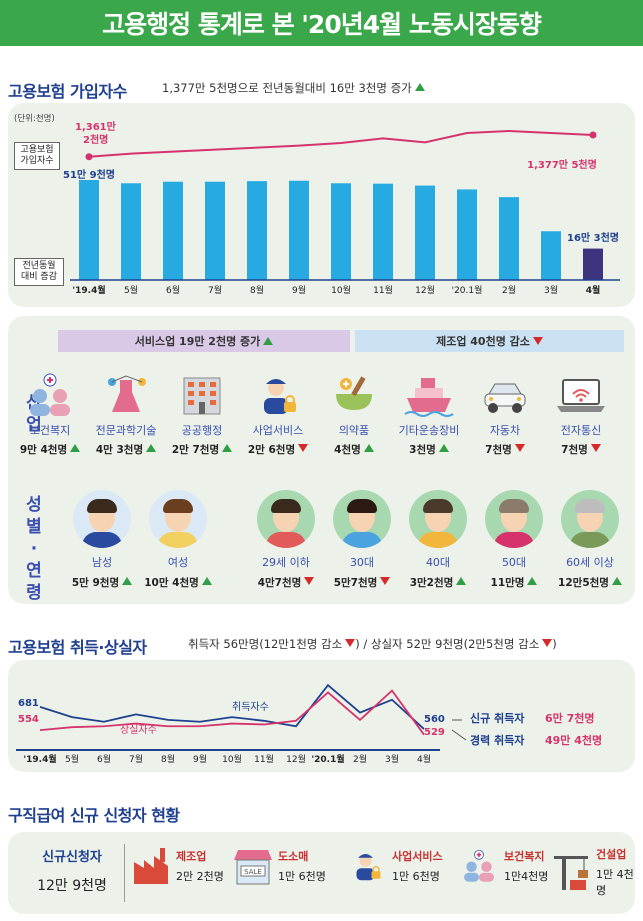 The width and height of the screenshot is (643, 921). Describe the element at coordinates (102, 562) in the screenshot. I see `demographic-name: 남성` at that location.